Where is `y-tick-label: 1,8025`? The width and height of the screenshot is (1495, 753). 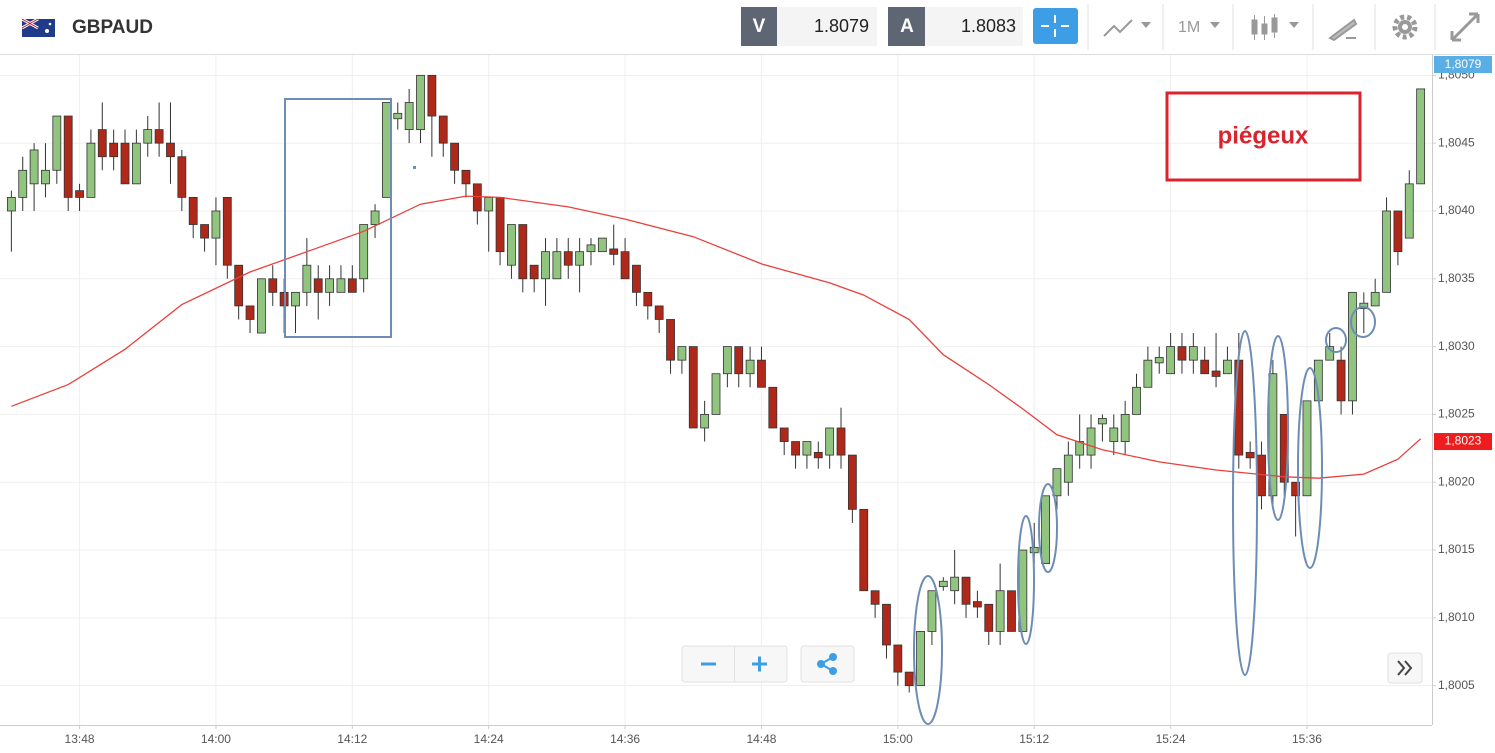 y-tick-label: 1,8025 is located at coordinates (1456, 414).